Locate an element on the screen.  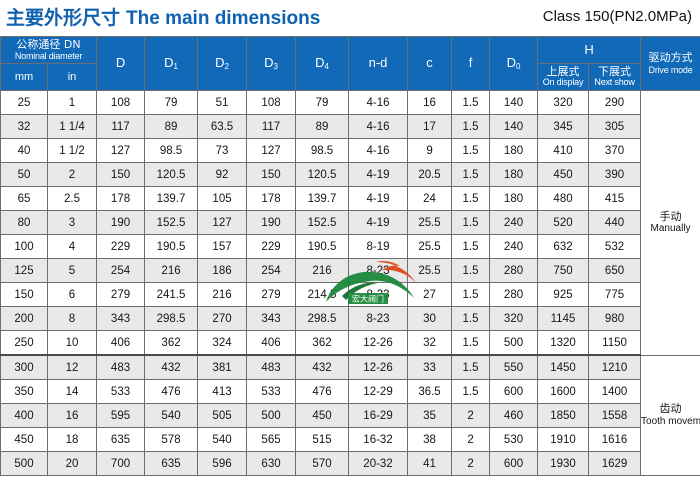
cell-D: 229 is located at coordinates (121, 246).